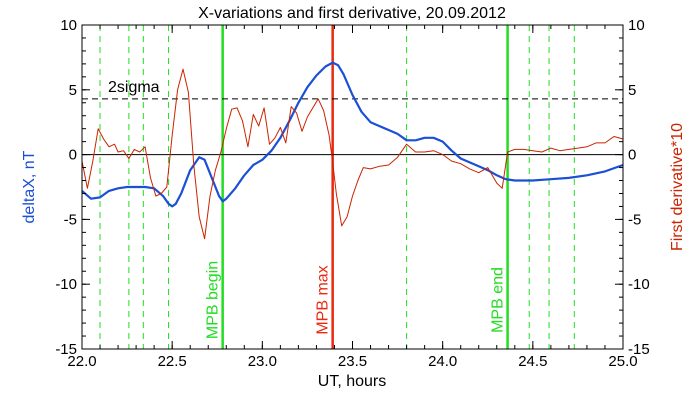 The width and height of the screenshot is (700, 405). I want to click on marker-labels: MPB begin MPB max MPB end, so click(356, 300).